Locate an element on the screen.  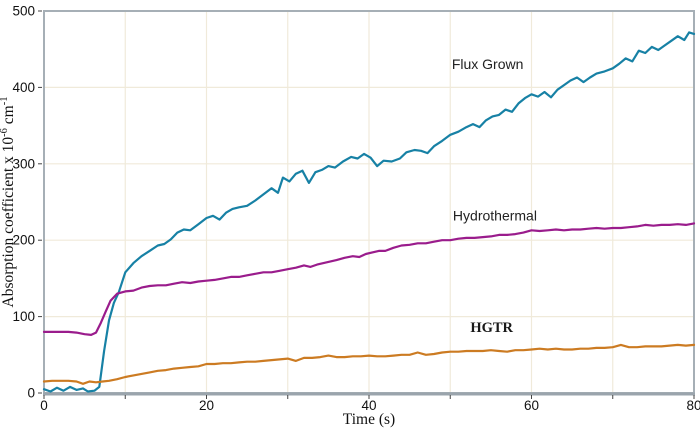
series-label-flux-grown: Flux Grown is located at coordinates (488, 64).